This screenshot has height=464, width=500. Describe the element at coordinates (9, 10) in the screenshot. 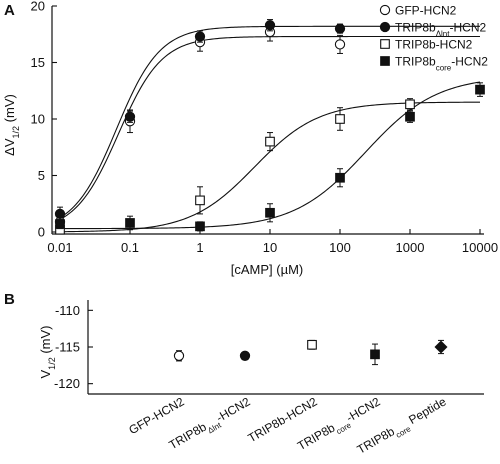

I see `panel-label-a: A` at that location.